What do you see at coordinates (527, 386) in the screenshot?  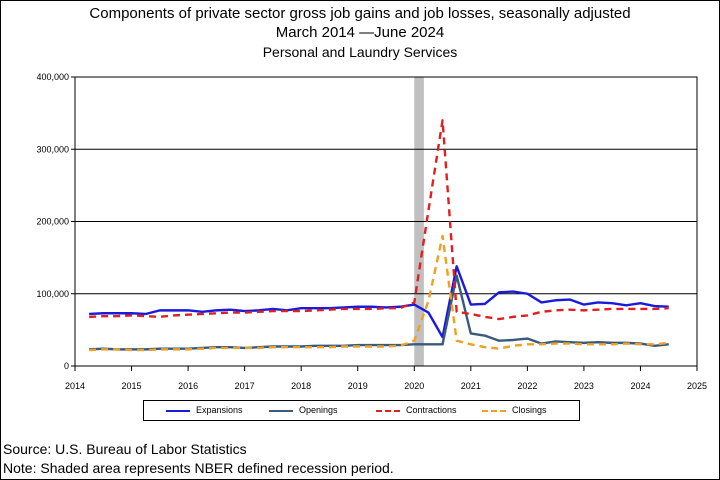 I see `x-tick-label-2022: 2022` at bounding box center [527, 386].